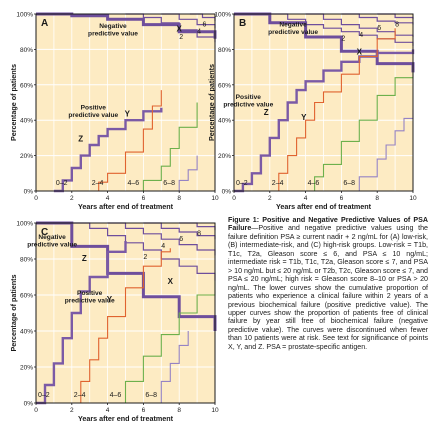  Describe the element at coordinates (144, 410) in the screenshot. I see `x-tick-label: 6` at that location.